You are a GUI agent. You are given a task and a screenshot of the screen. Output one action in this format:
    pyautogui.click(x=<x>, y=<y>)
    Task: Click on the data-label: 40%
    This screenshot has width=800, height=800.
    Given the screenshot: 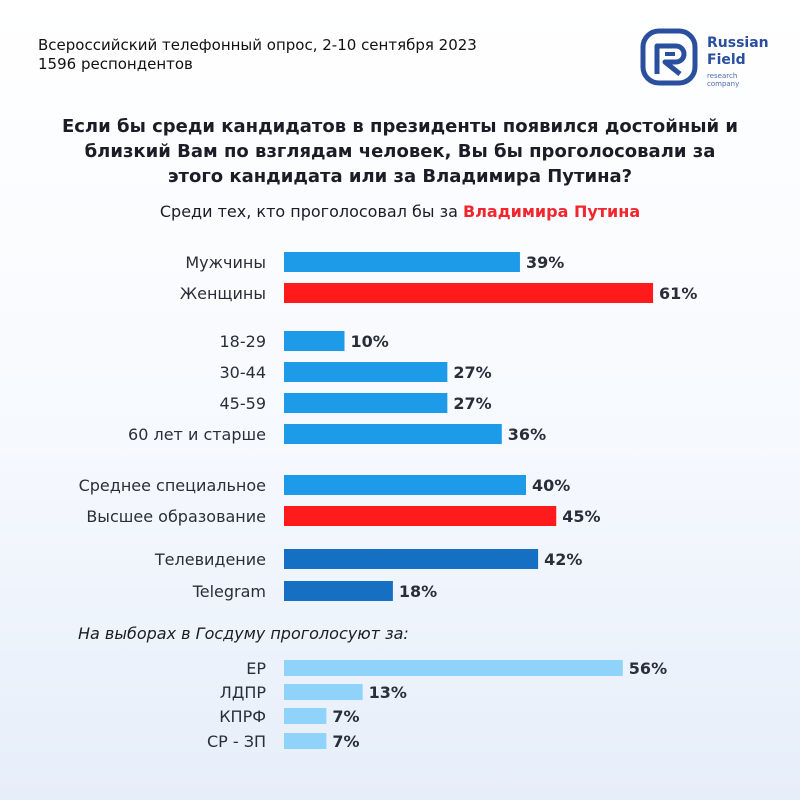 What is the action you would take?
    pyautogui.click(x=551, y=485)
    